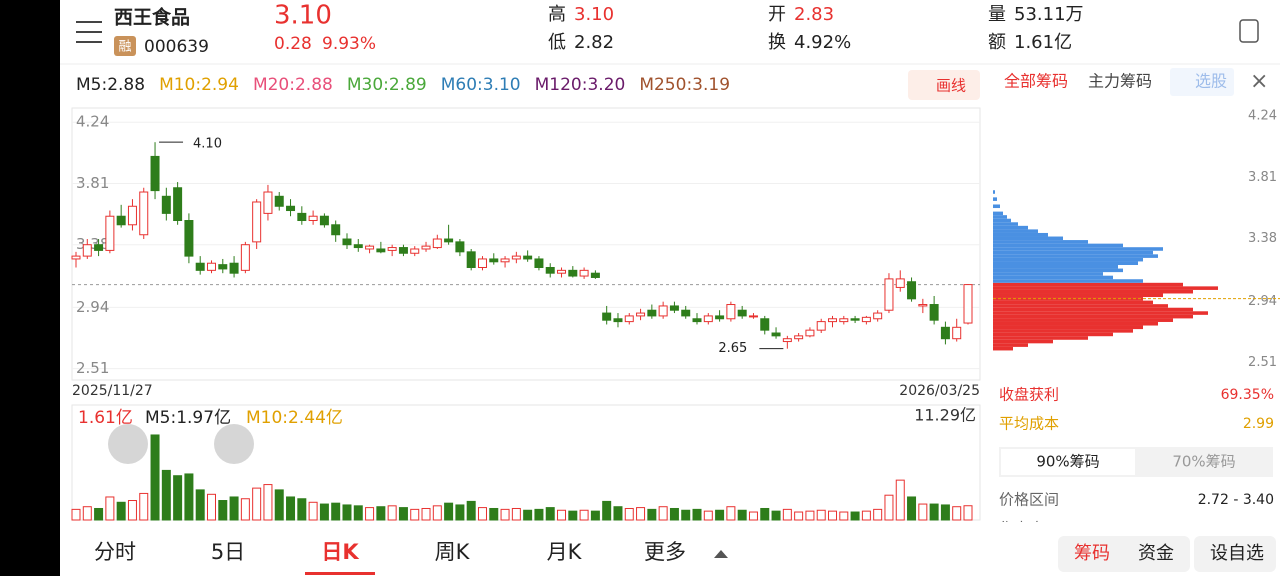 This screenshot has width=1280, height=576. I want to click on y-tick-label: 3.38, so click(92, 244).